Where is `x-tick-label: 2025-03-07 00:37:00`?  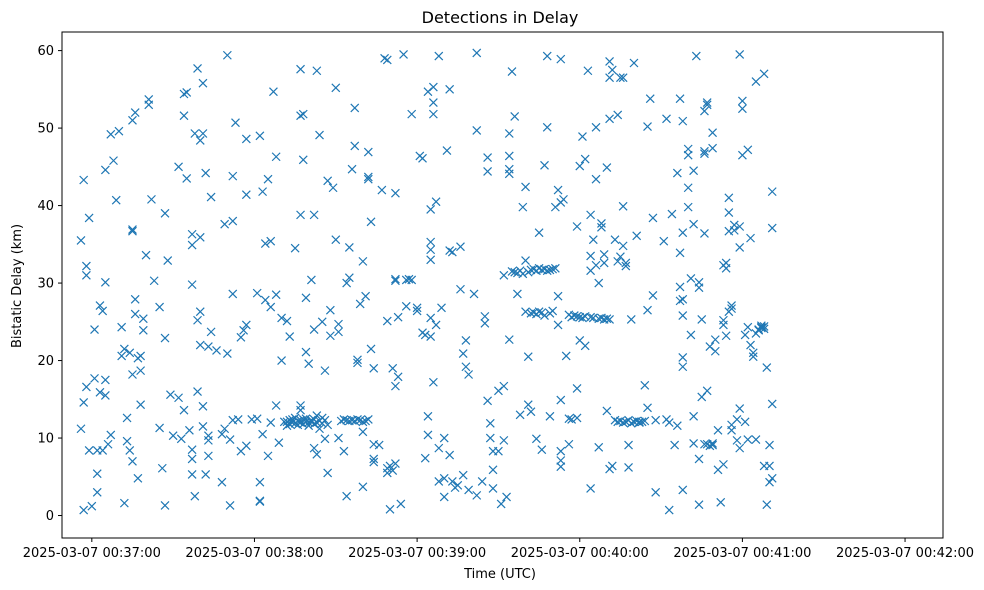
x-tick-label: 2025-03-07 00:37:00 is located at coordinates (92, 553).